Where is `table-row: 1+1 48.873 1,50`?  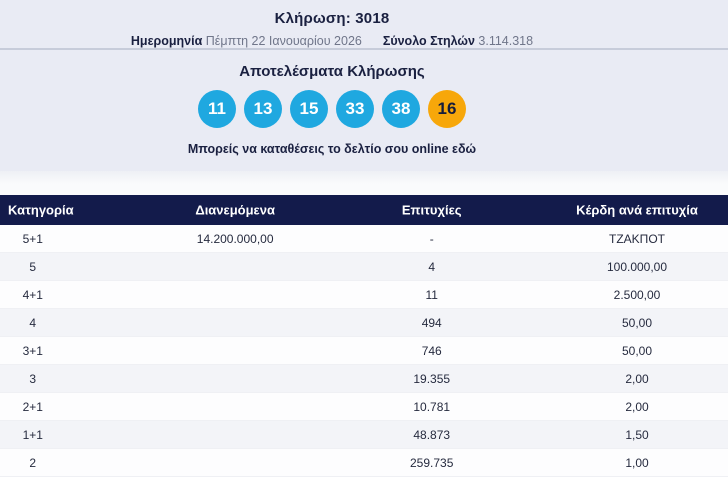
table-row: 1+1 48.873 1,50 is located at coordinates (364, 435).